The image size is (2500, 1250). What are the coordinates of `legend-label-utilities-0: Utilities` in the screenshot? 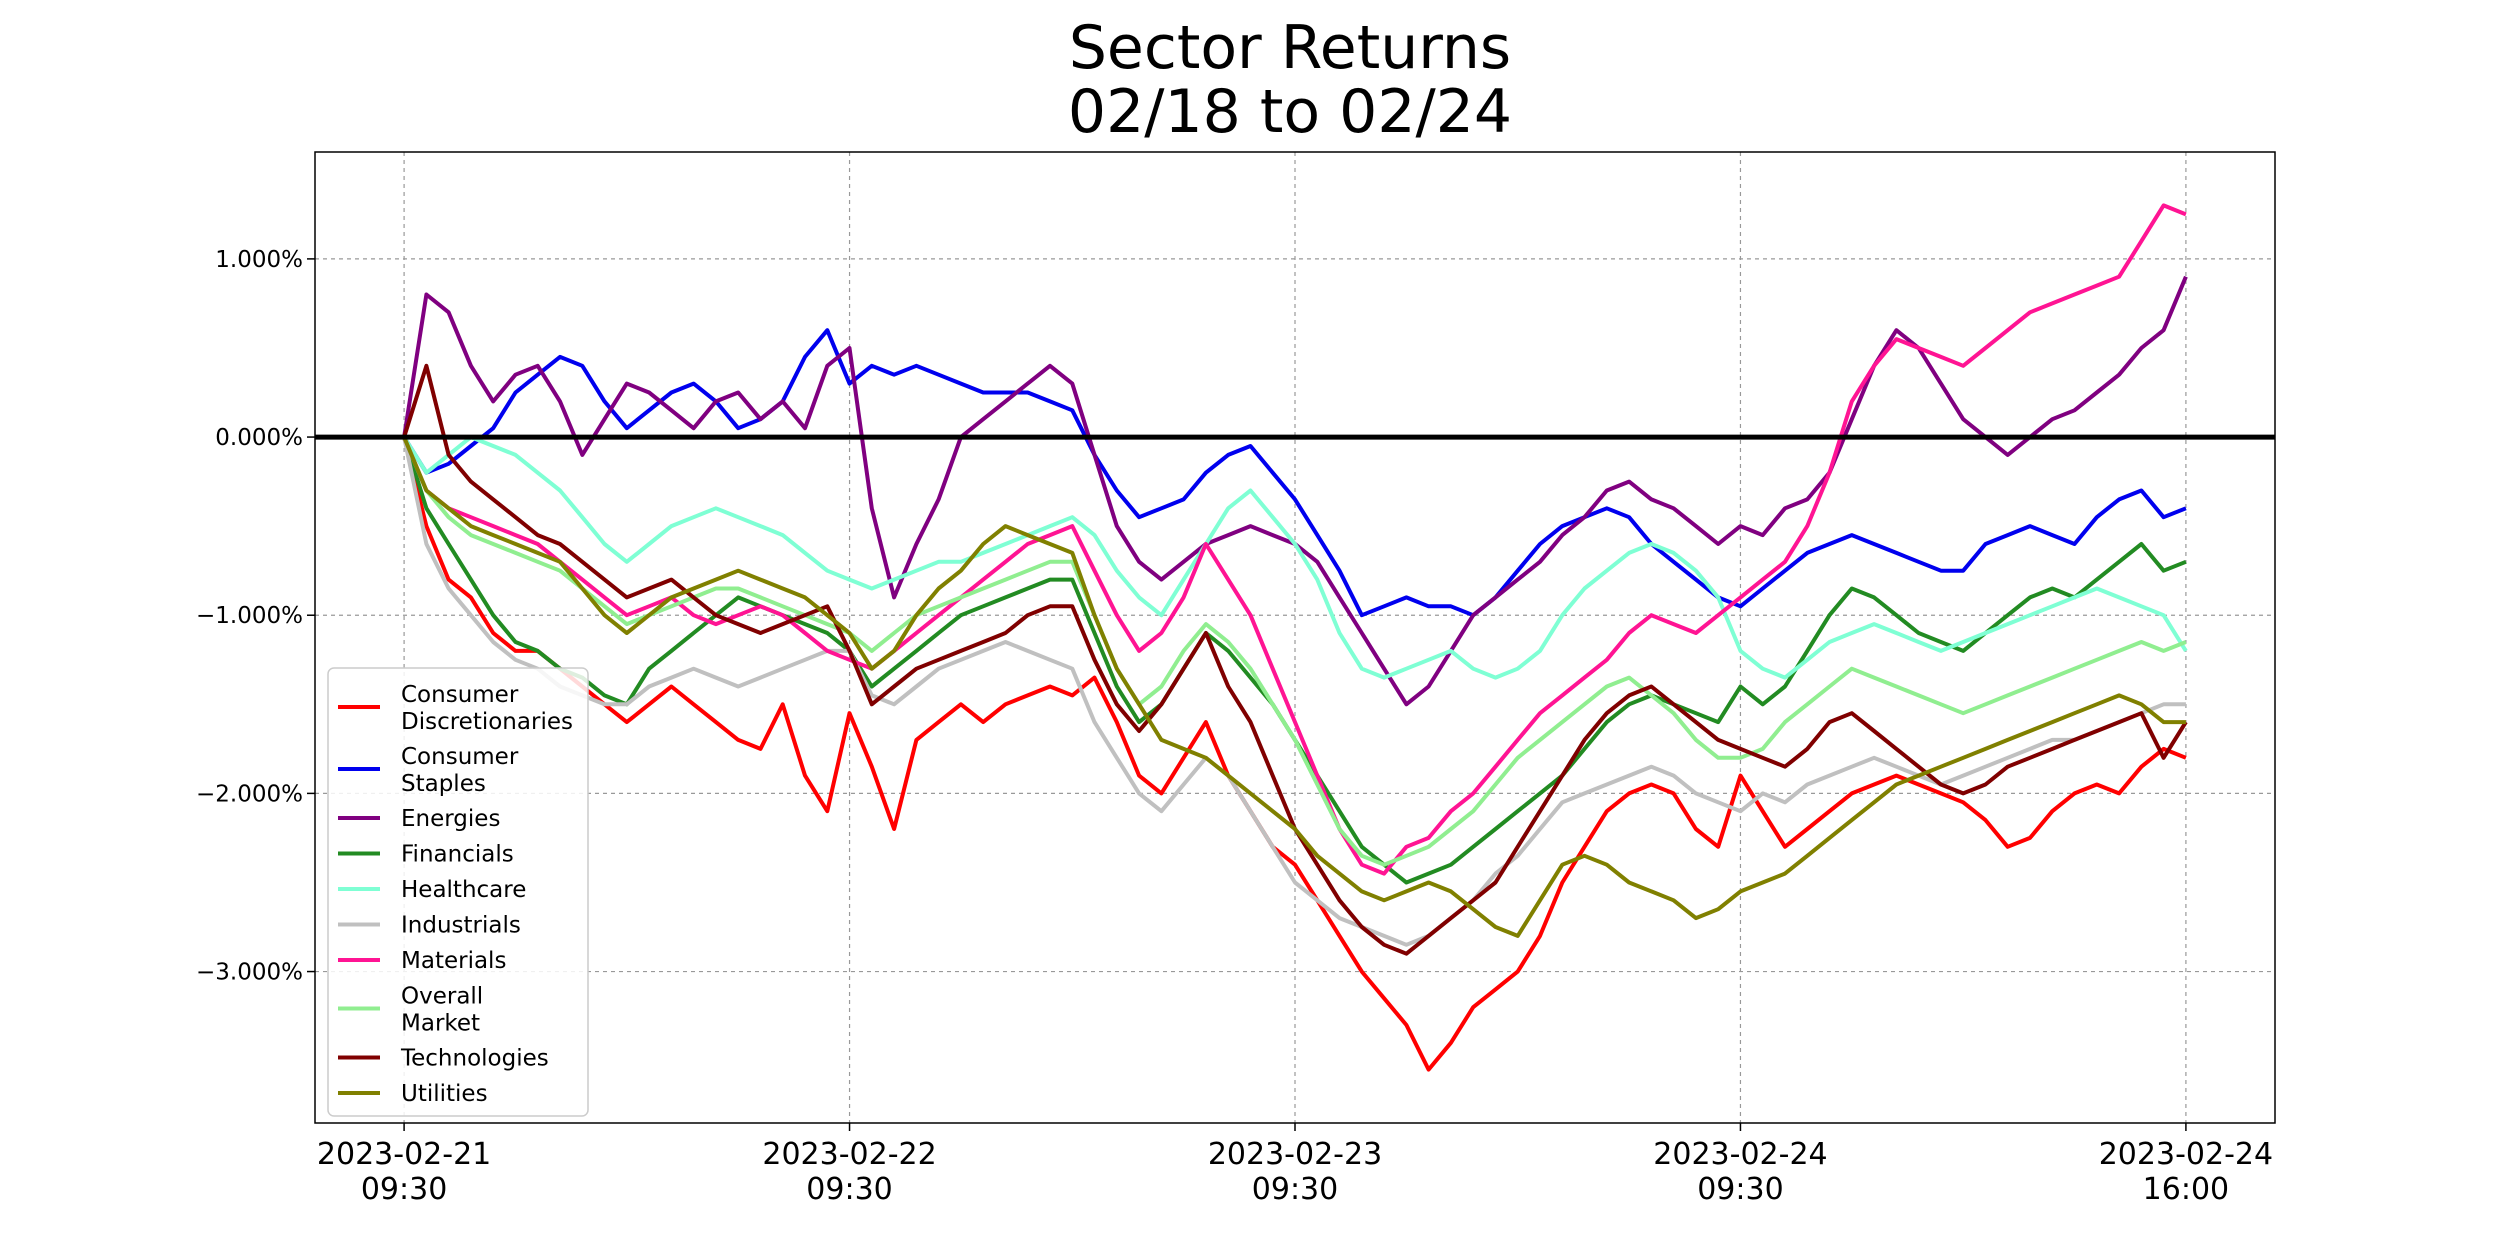 It's located at (444, 1094).